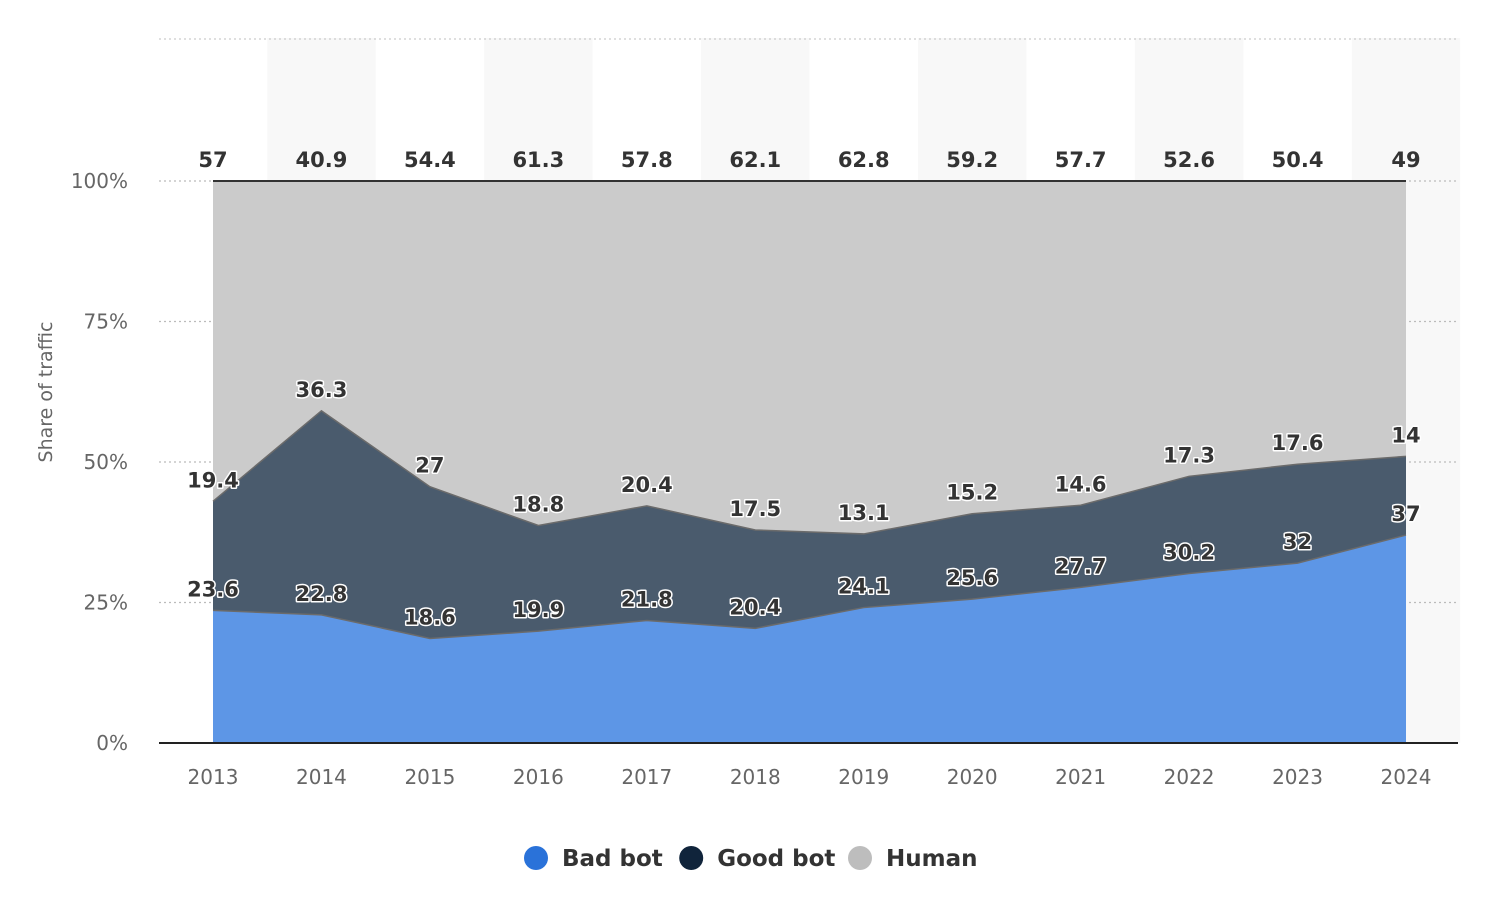  I want to click on good-bot-data-label: 17.3, so click(1189, 455).